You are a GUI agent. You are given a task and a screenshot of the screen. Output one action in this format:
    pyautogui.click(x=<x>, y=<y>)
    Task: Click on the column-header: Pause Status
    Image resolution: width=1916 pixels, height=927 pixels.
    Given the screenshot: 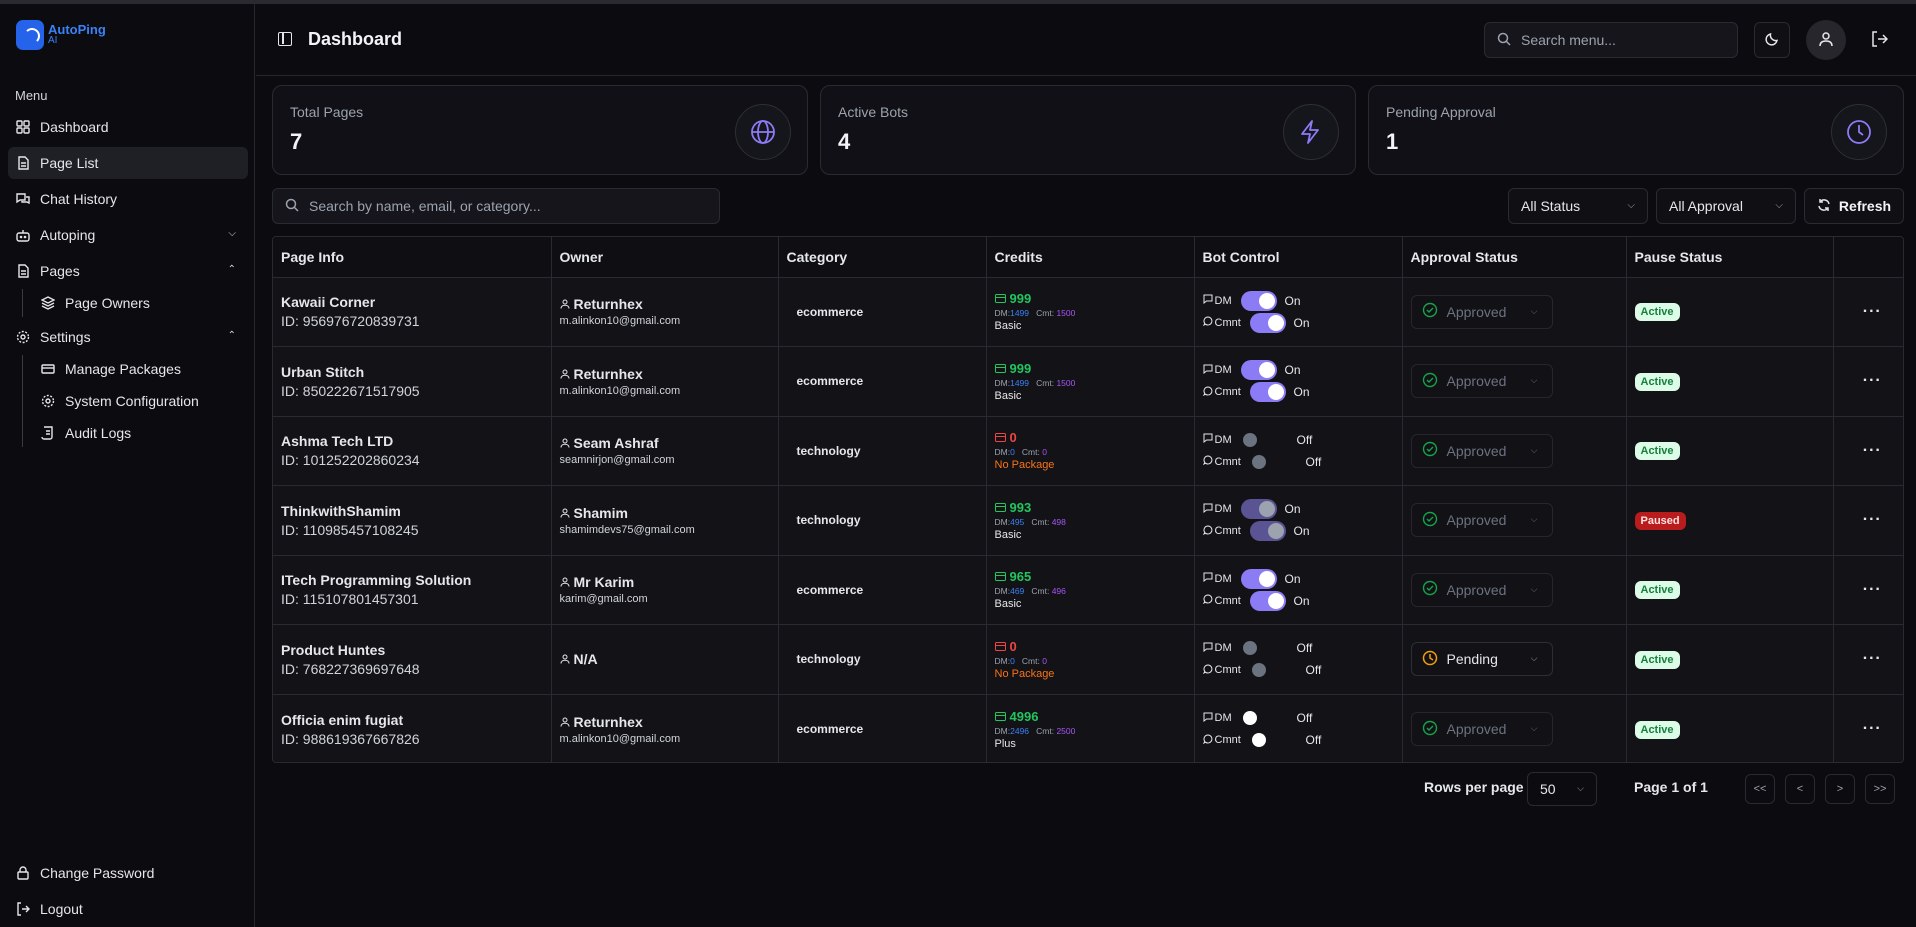 What is the action you would take?
    pyautogui.click(x=1730, y=257)
    